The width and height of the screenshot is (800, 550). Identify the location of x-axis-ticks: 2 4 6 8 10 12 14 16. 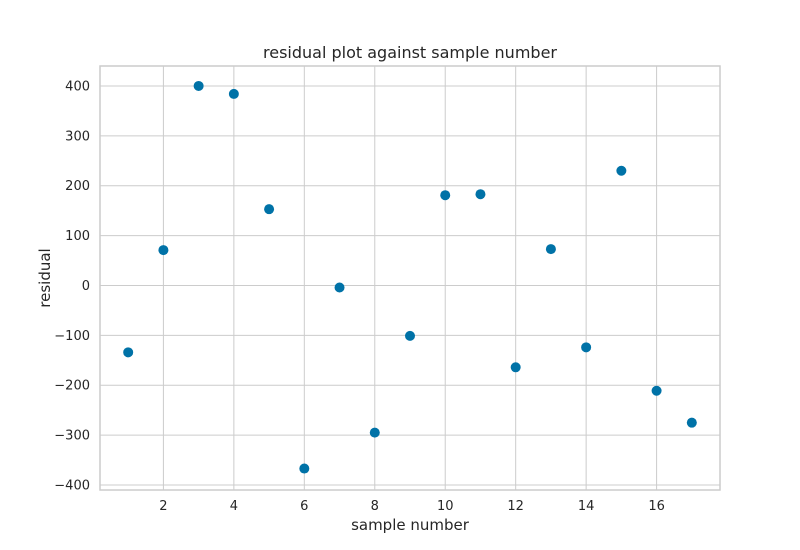
(412, 506).